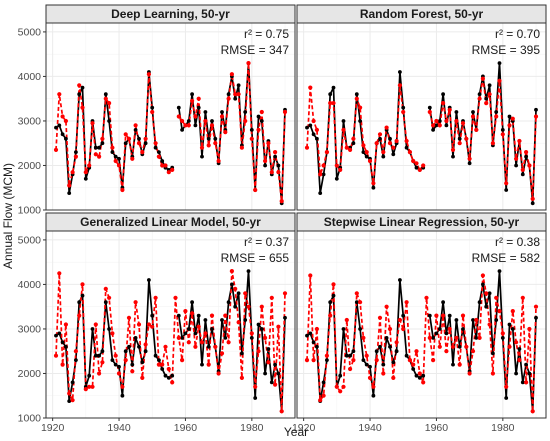 The width and height of the screenshot is (550, 441). Describe the element at coordinates (170, 132) in the screenshot. I see `predicted-series-line` at that location.